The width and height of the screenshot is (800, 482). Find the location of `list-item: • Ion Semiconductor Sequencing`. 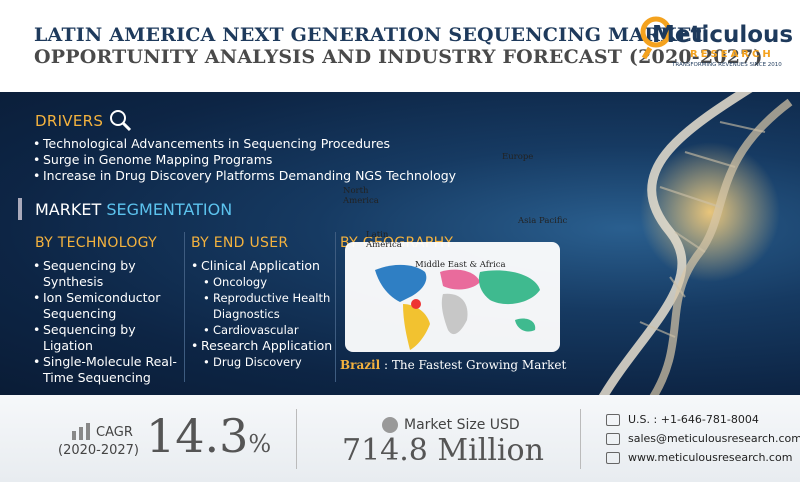

list-item: • Ion Semiconductor Sequencing is located at coordinates (108, 306).